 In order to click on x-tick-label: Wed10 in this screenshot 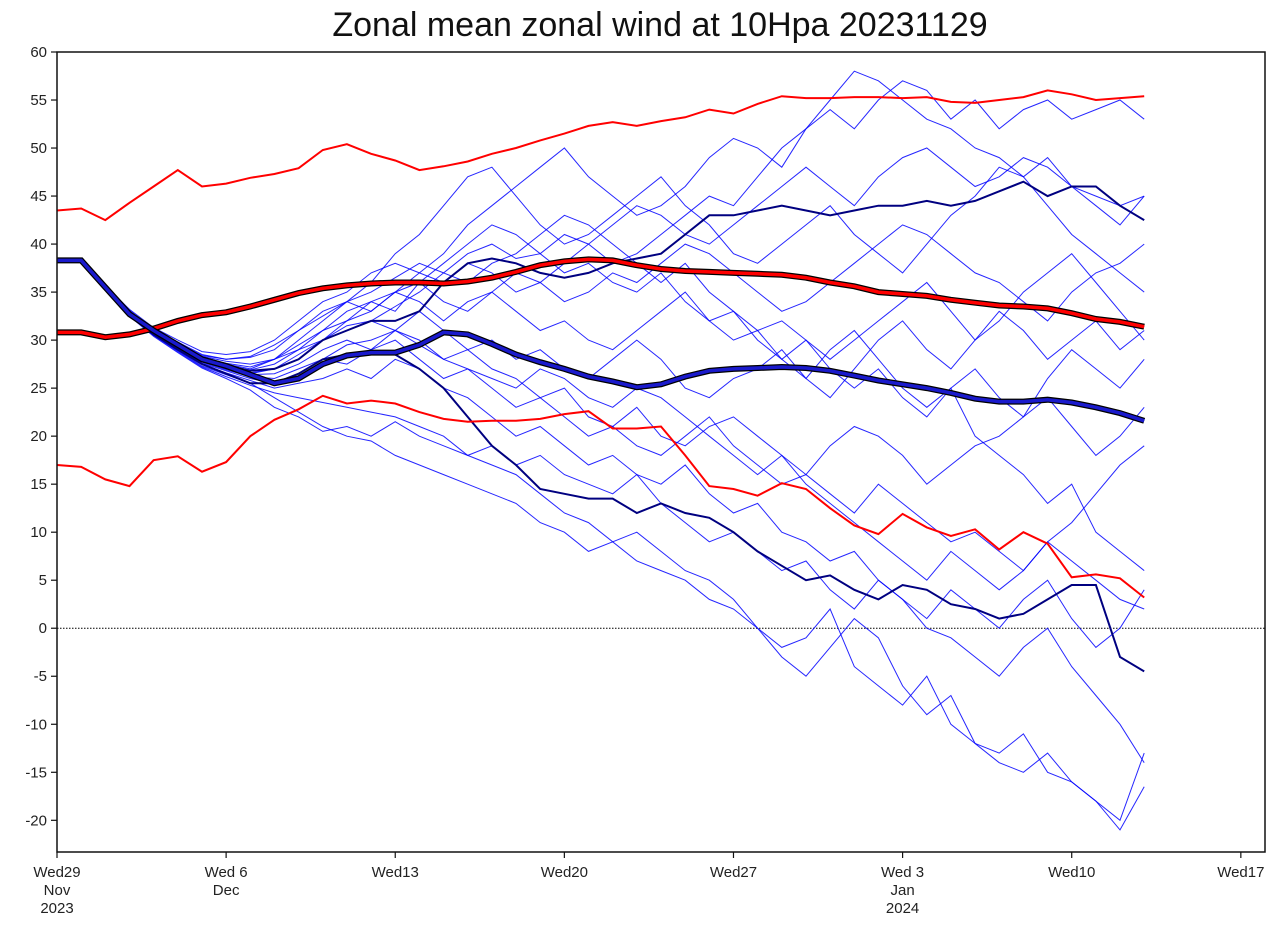, I will do `click(1071, 872)`.